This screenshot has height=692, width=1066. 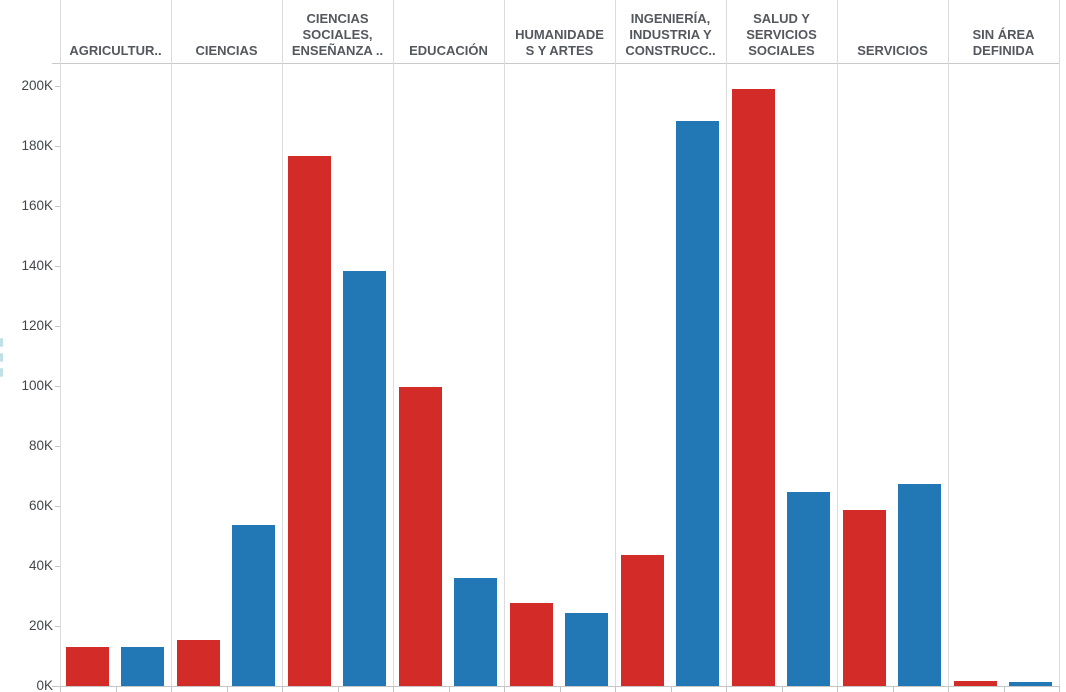 What do you see at coordinates (37, 85) in the screenshot?
I see `y-axis-tick-label: 200K` at bounding box center [37, 85].